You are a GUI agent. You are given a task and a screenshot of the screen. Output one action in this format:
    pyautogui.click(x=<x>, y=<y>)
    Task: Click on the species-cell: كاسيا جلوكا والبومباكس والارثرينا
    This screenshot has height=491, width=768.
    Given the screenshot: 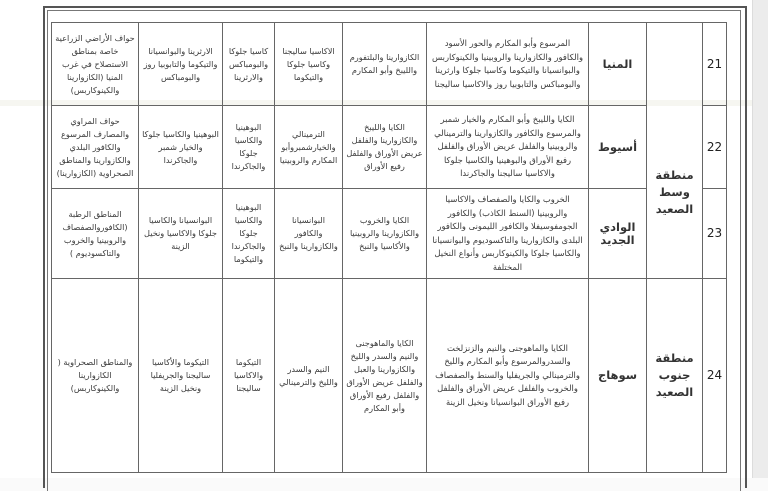 What is the action you would take?
    pyautogui.click(x=248, y=64)
    